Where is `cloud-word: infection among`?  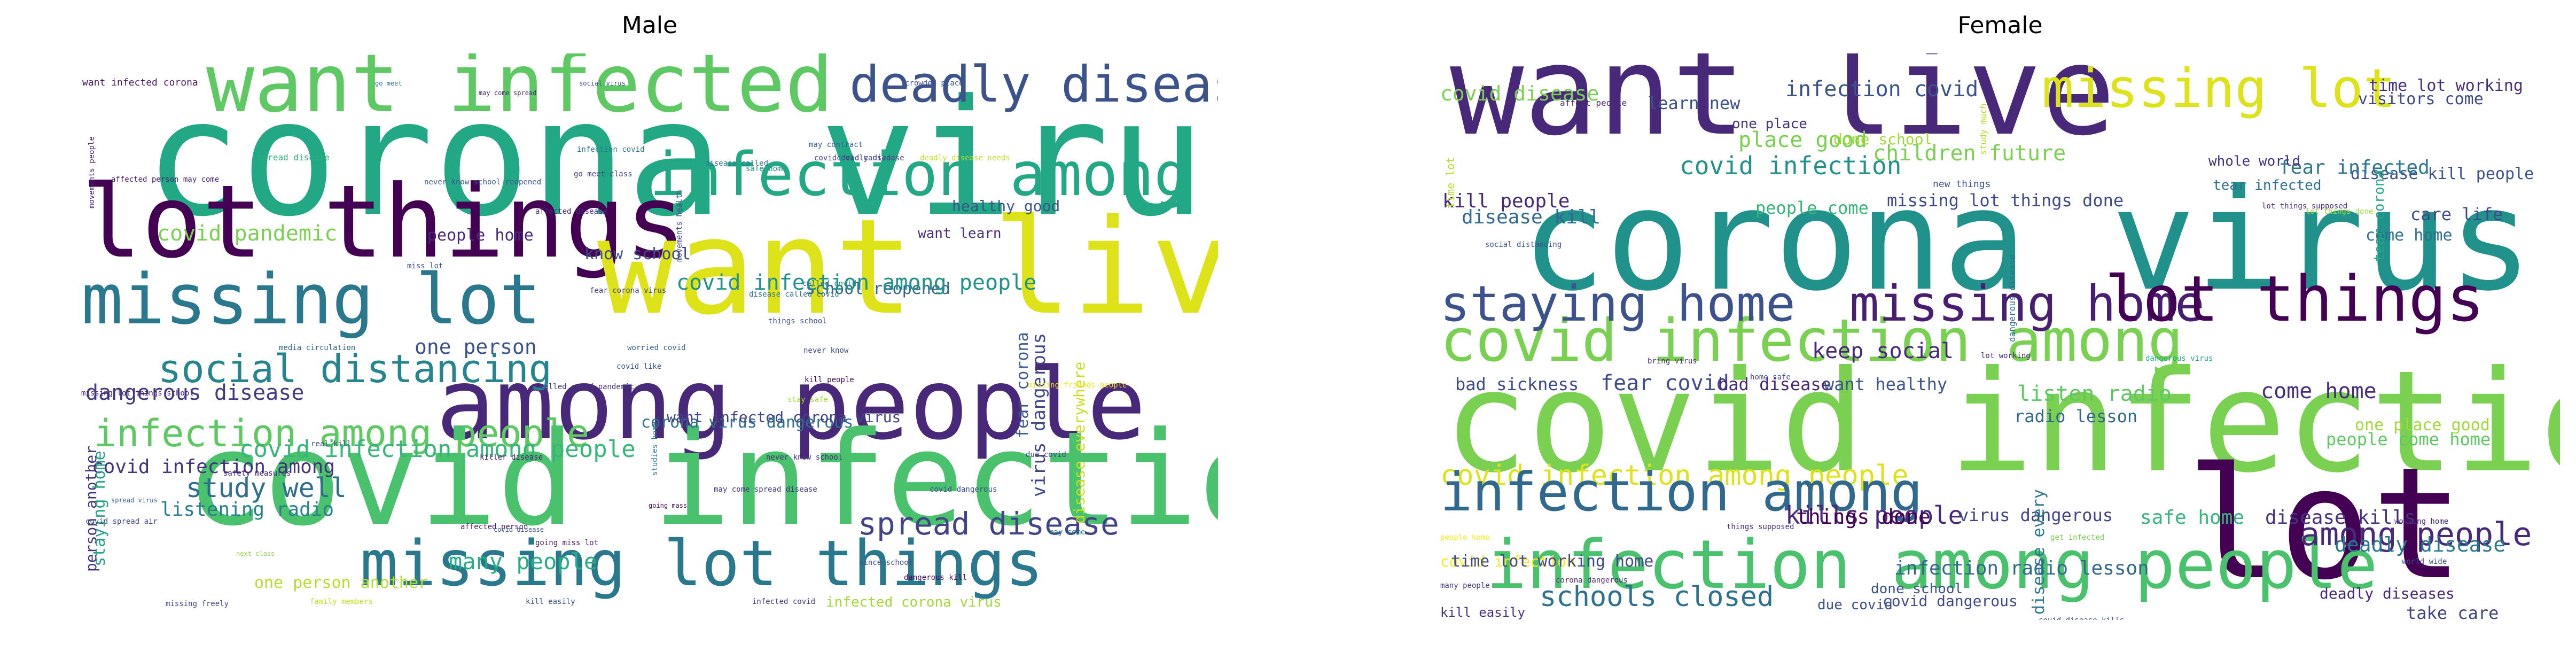
cloud-word: infection among is located at coordinates (920, 175).